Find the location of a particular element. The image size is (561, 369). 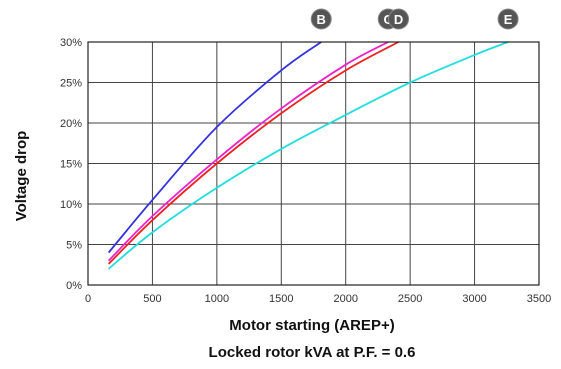

series-badge-b: B is located at coordinates (321, 19).